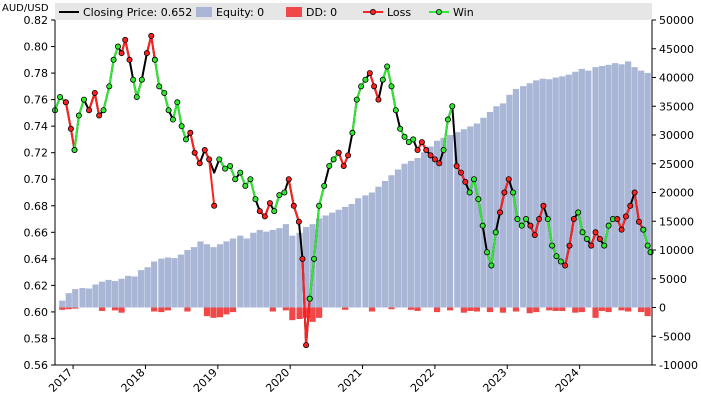 The width and height of the screenshot is (701, 405). Describe the element at coordinates (36, 153) in the screenshot. I see `left-tick-label-5: 0.72` at that location.